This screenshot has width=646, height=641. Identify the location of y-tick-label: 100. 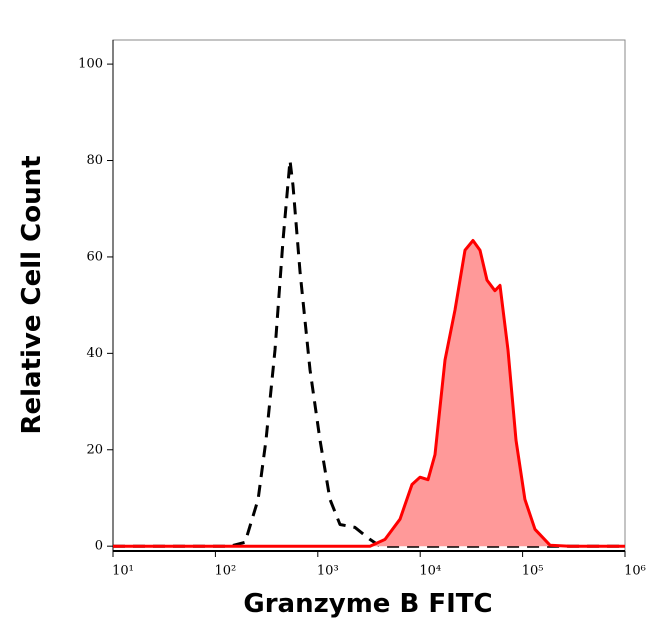
(90, 64).